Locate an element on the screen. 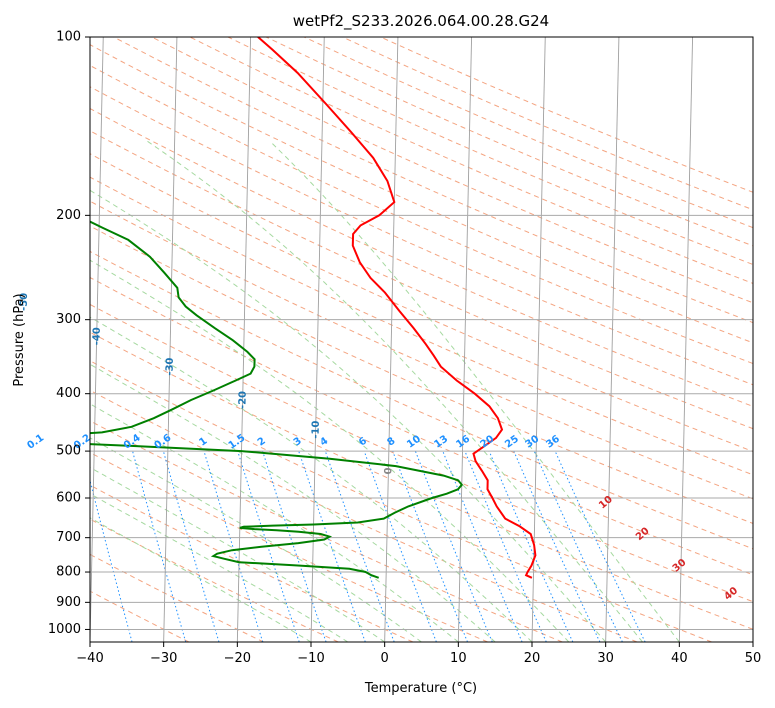 The image size is (775, 708). x-tick-label: 20 is located at coordinates (532, 658).